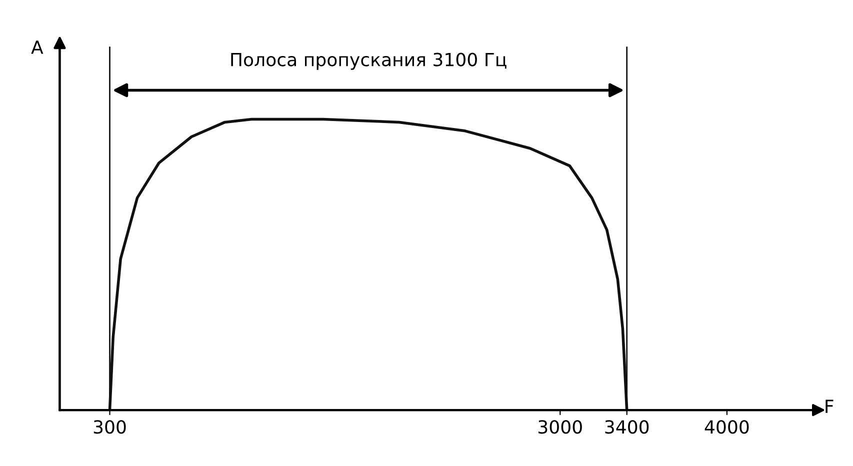  I want to click on x-axis-title: F, so click(830, 406).